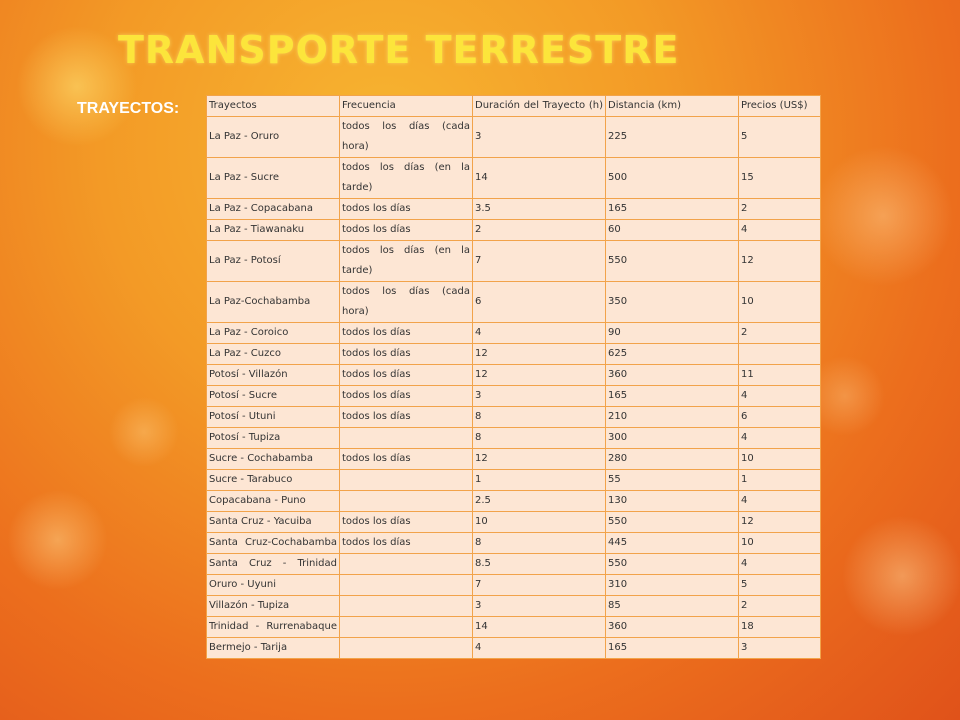 The image size is (960, 720). What do you see at coordinates (672, 375) in the screenshot?
I see `distance-cell: 360` at bounding box center [672, 375].